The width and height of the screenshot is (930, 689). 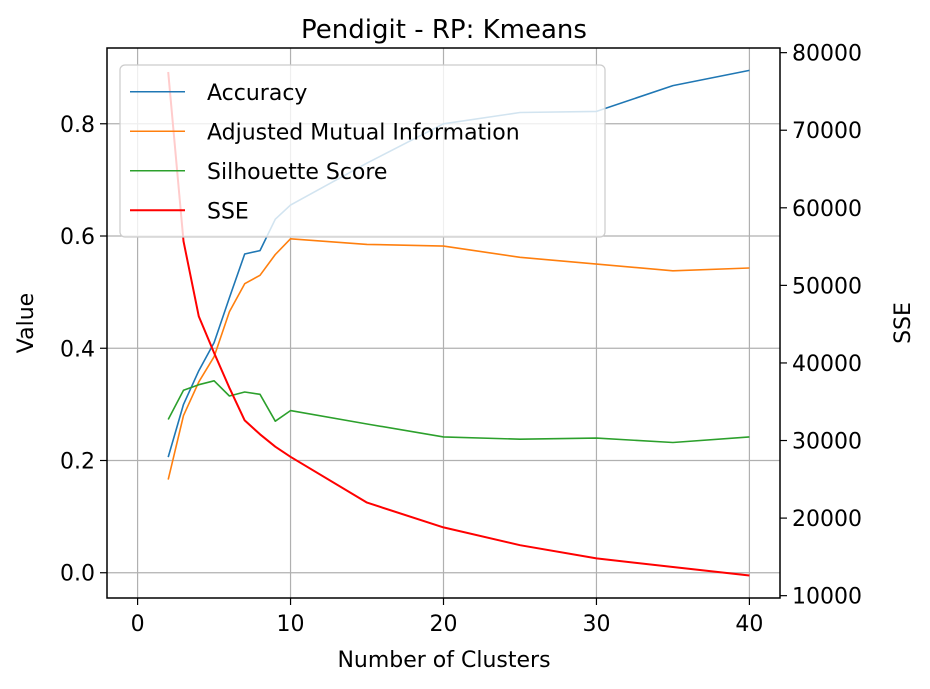 I want to click on x-tick-label: 20, so click(x=444, y=624).